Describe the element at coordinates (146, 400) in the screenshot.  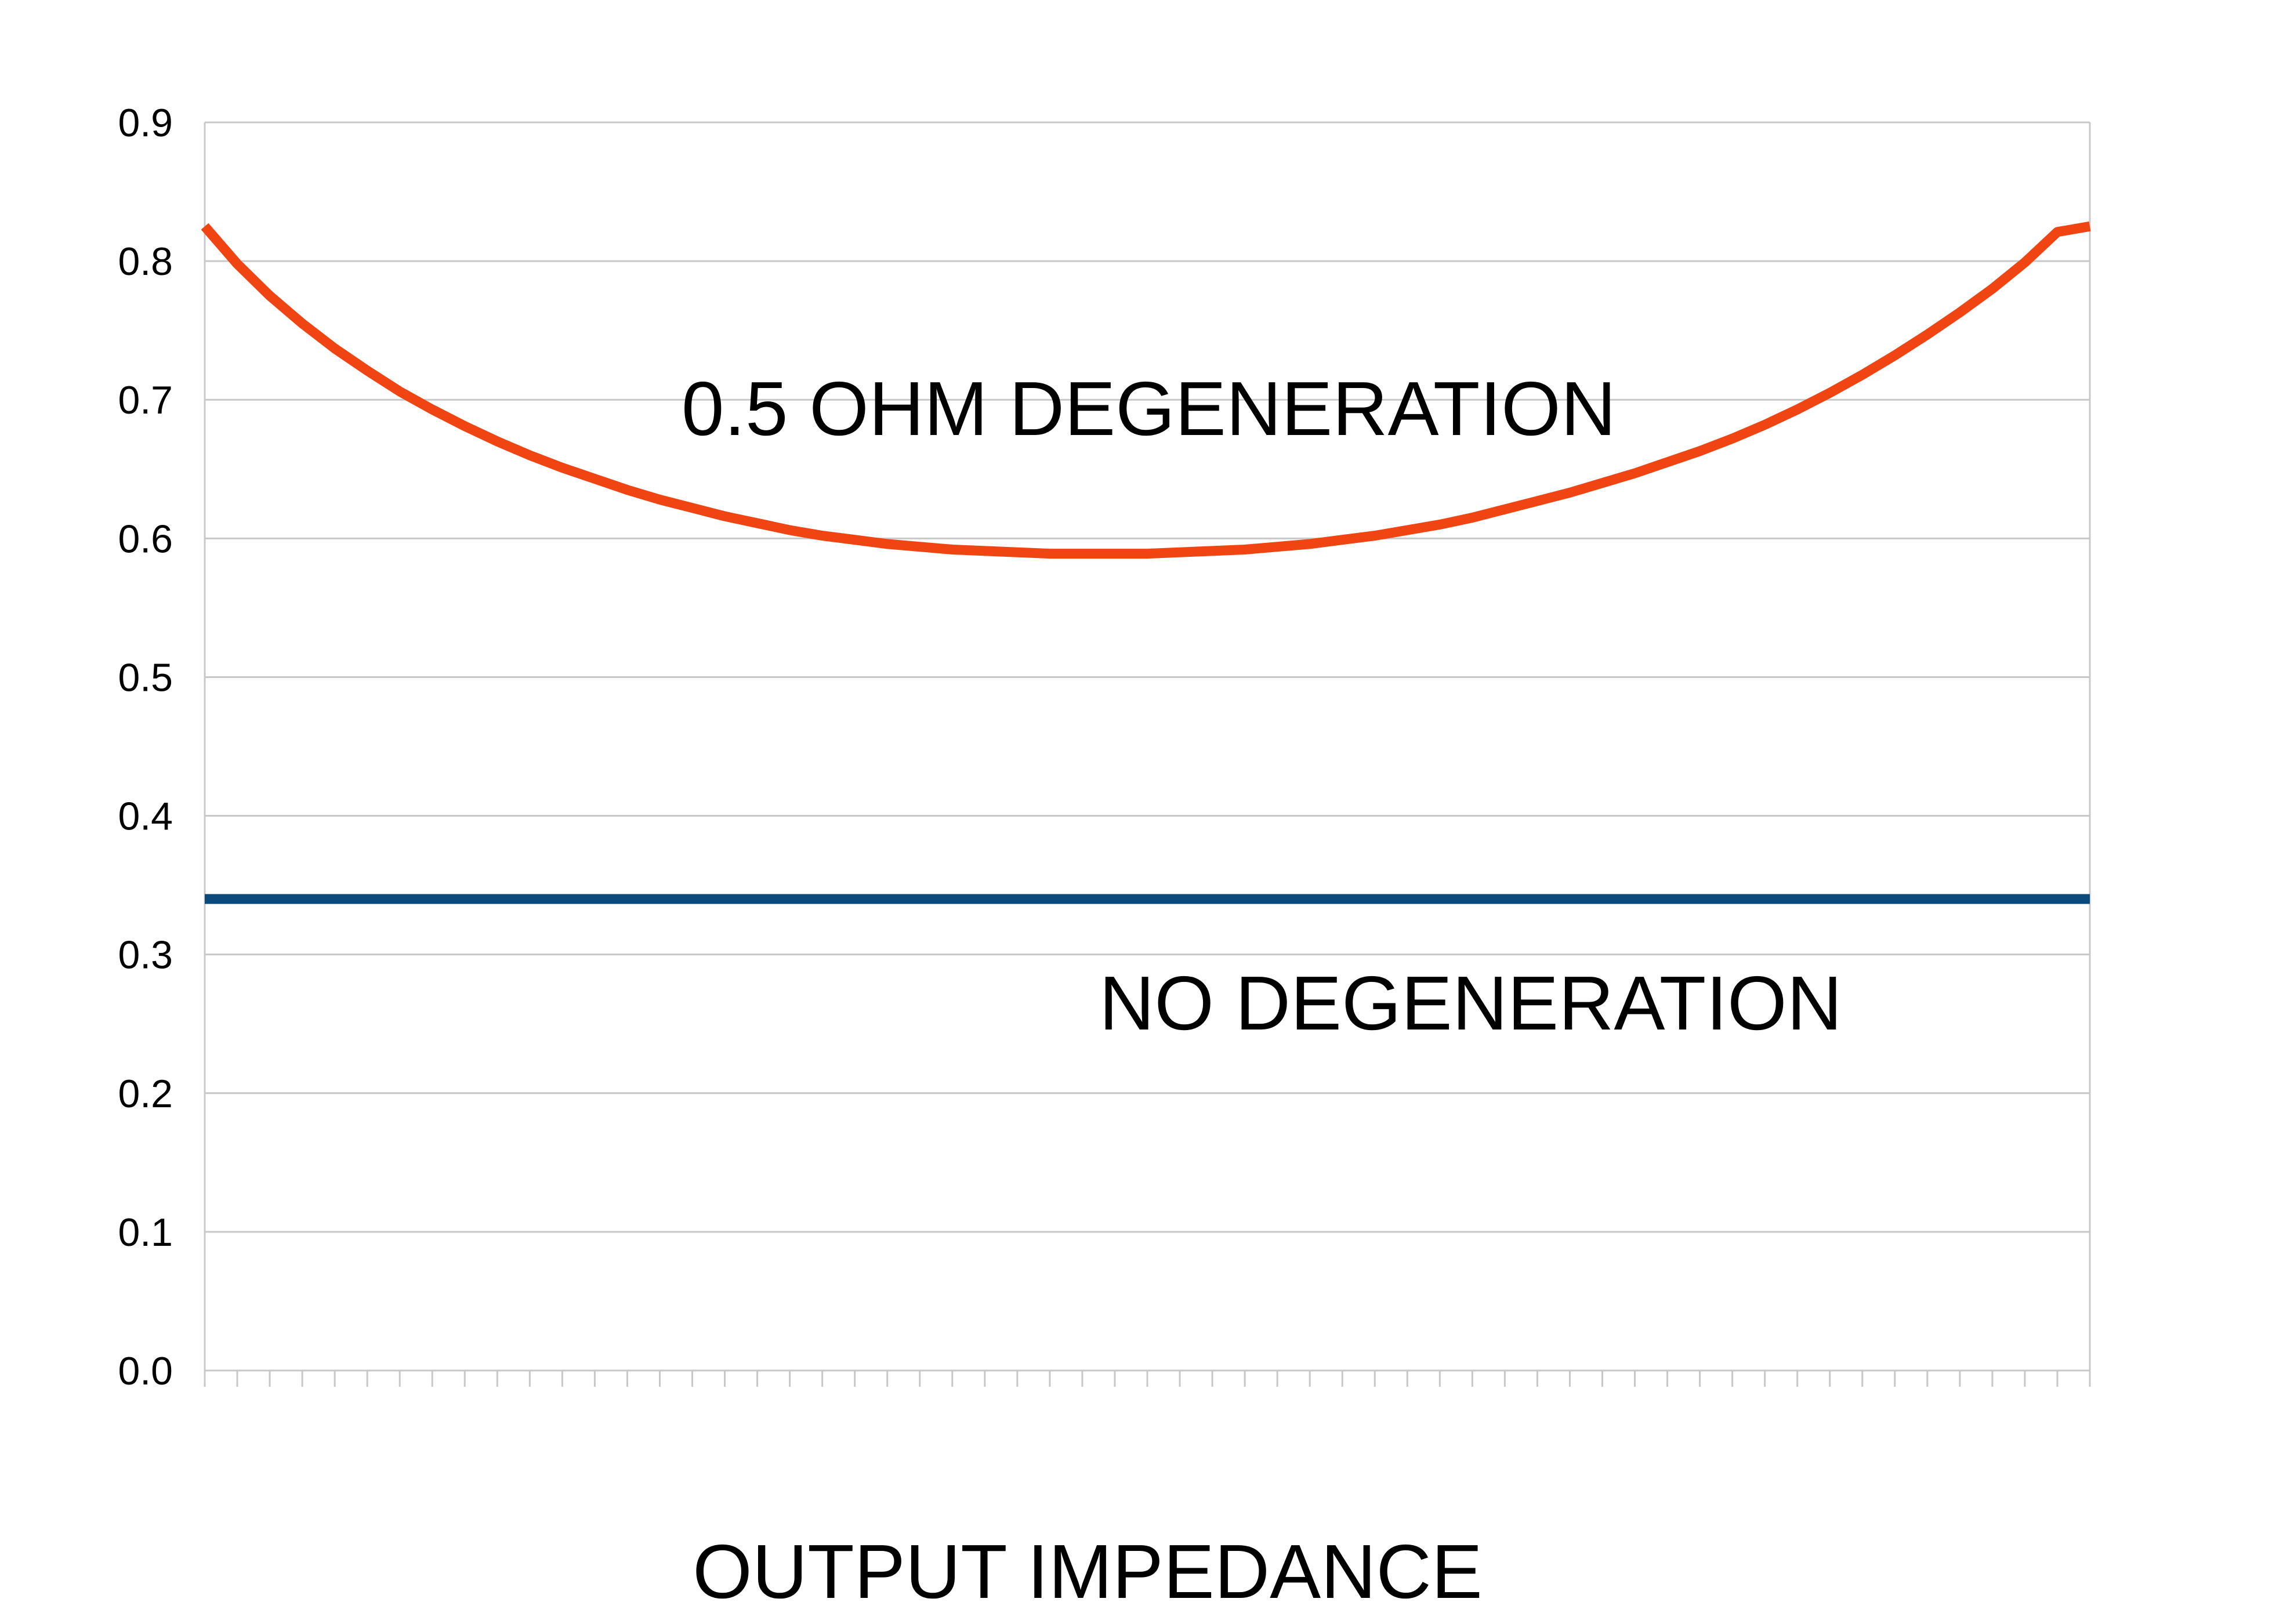
I see `y-tick-label: 0.7` at that location.